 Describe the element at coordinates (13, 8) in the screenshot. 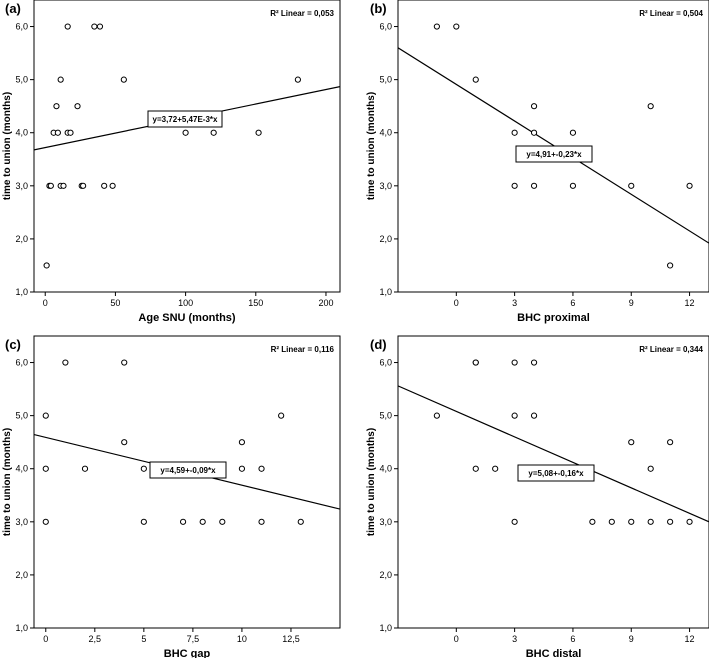

I see `panel-label: (a)` at that location.